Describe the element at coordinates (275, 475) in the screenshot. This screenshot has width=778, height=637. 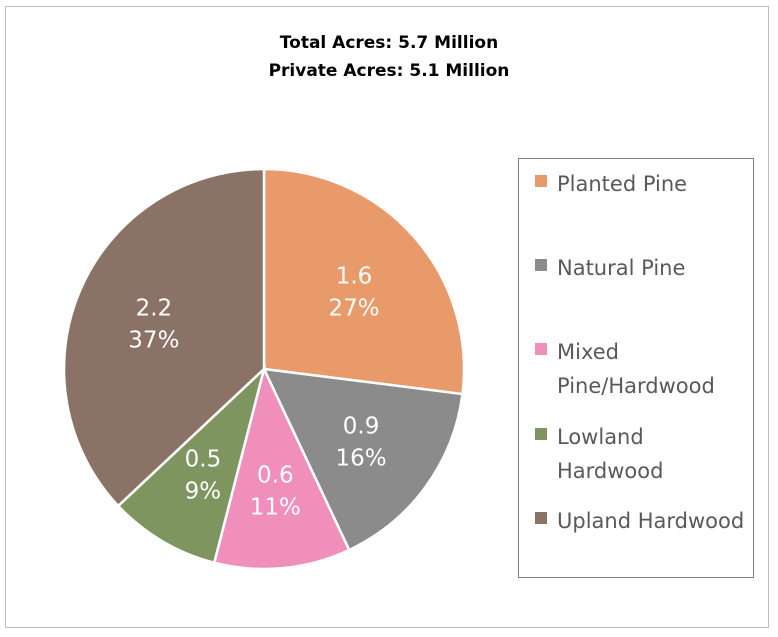
I see `slice-value-label: 0.6` at that location.